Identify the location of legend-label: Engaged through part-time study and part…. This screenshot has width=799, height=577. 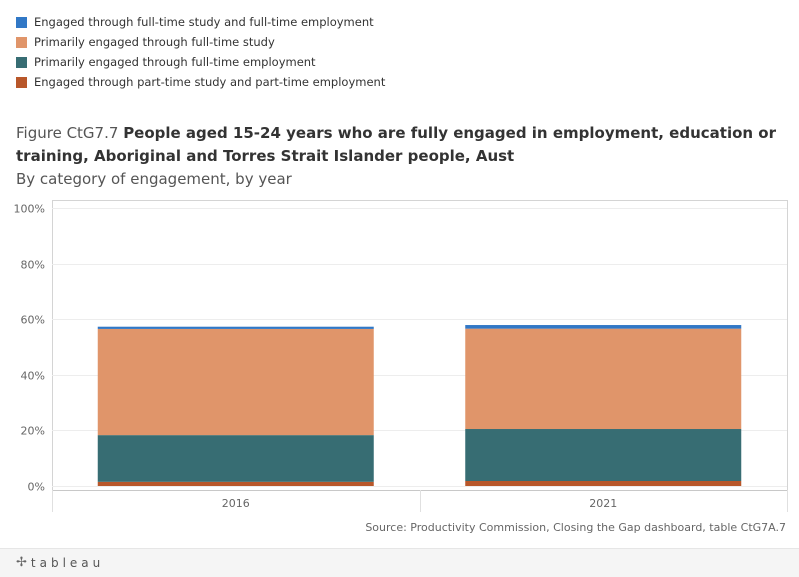
(210, 82).